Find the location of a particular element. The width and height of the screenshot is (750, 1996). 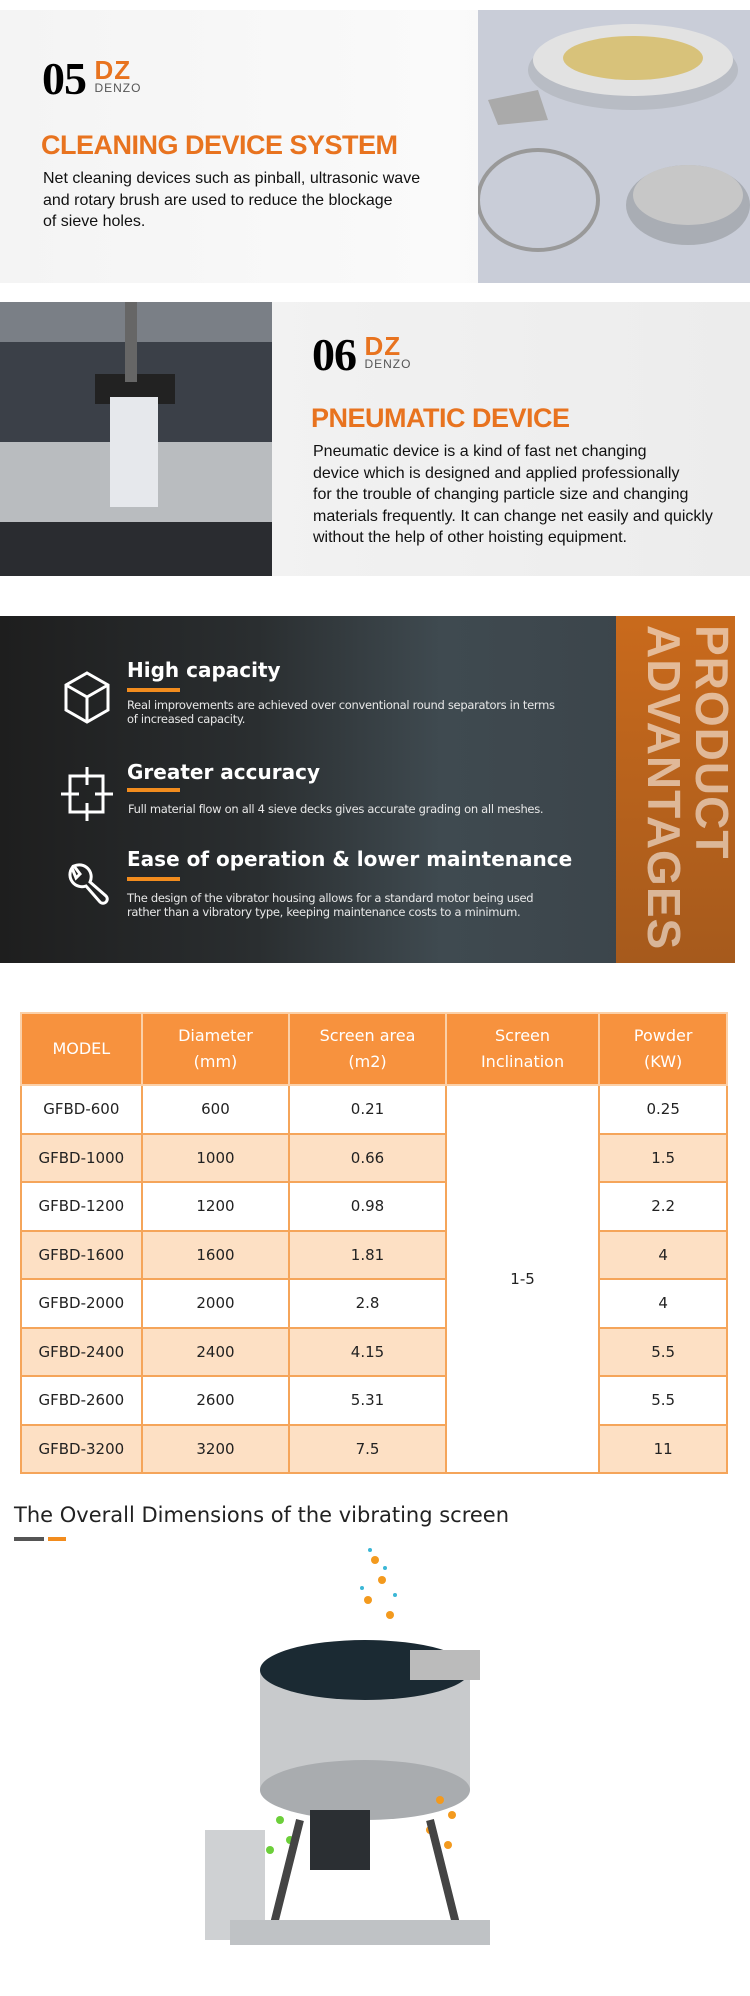

cell-screen-area: 5.31 is located at coordinates (367, 1400).